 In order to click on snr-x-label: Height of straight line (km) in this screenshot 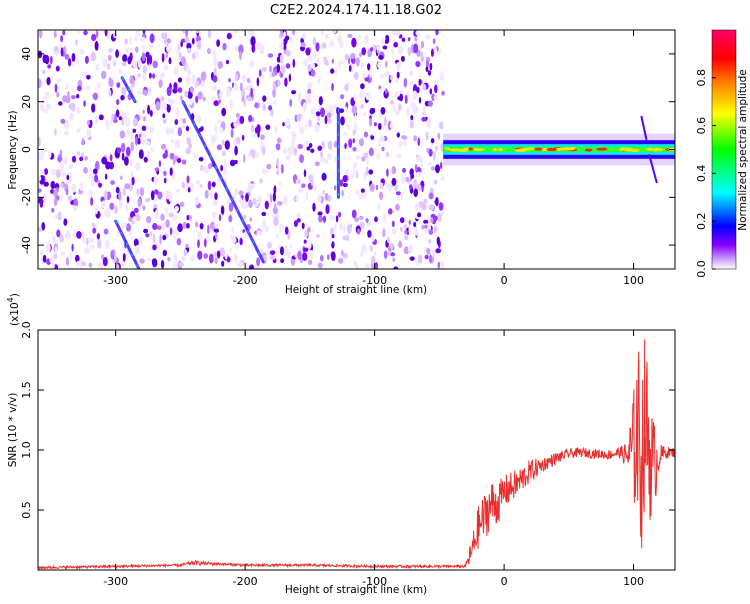, I will do `click(356, 590)`.